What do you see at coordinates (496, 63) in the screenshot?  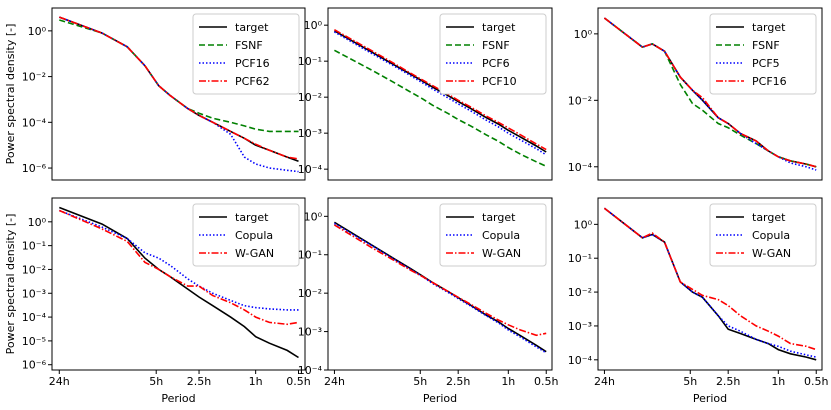 I see `legend-label: PCF6` at bounding box center [496, 63].